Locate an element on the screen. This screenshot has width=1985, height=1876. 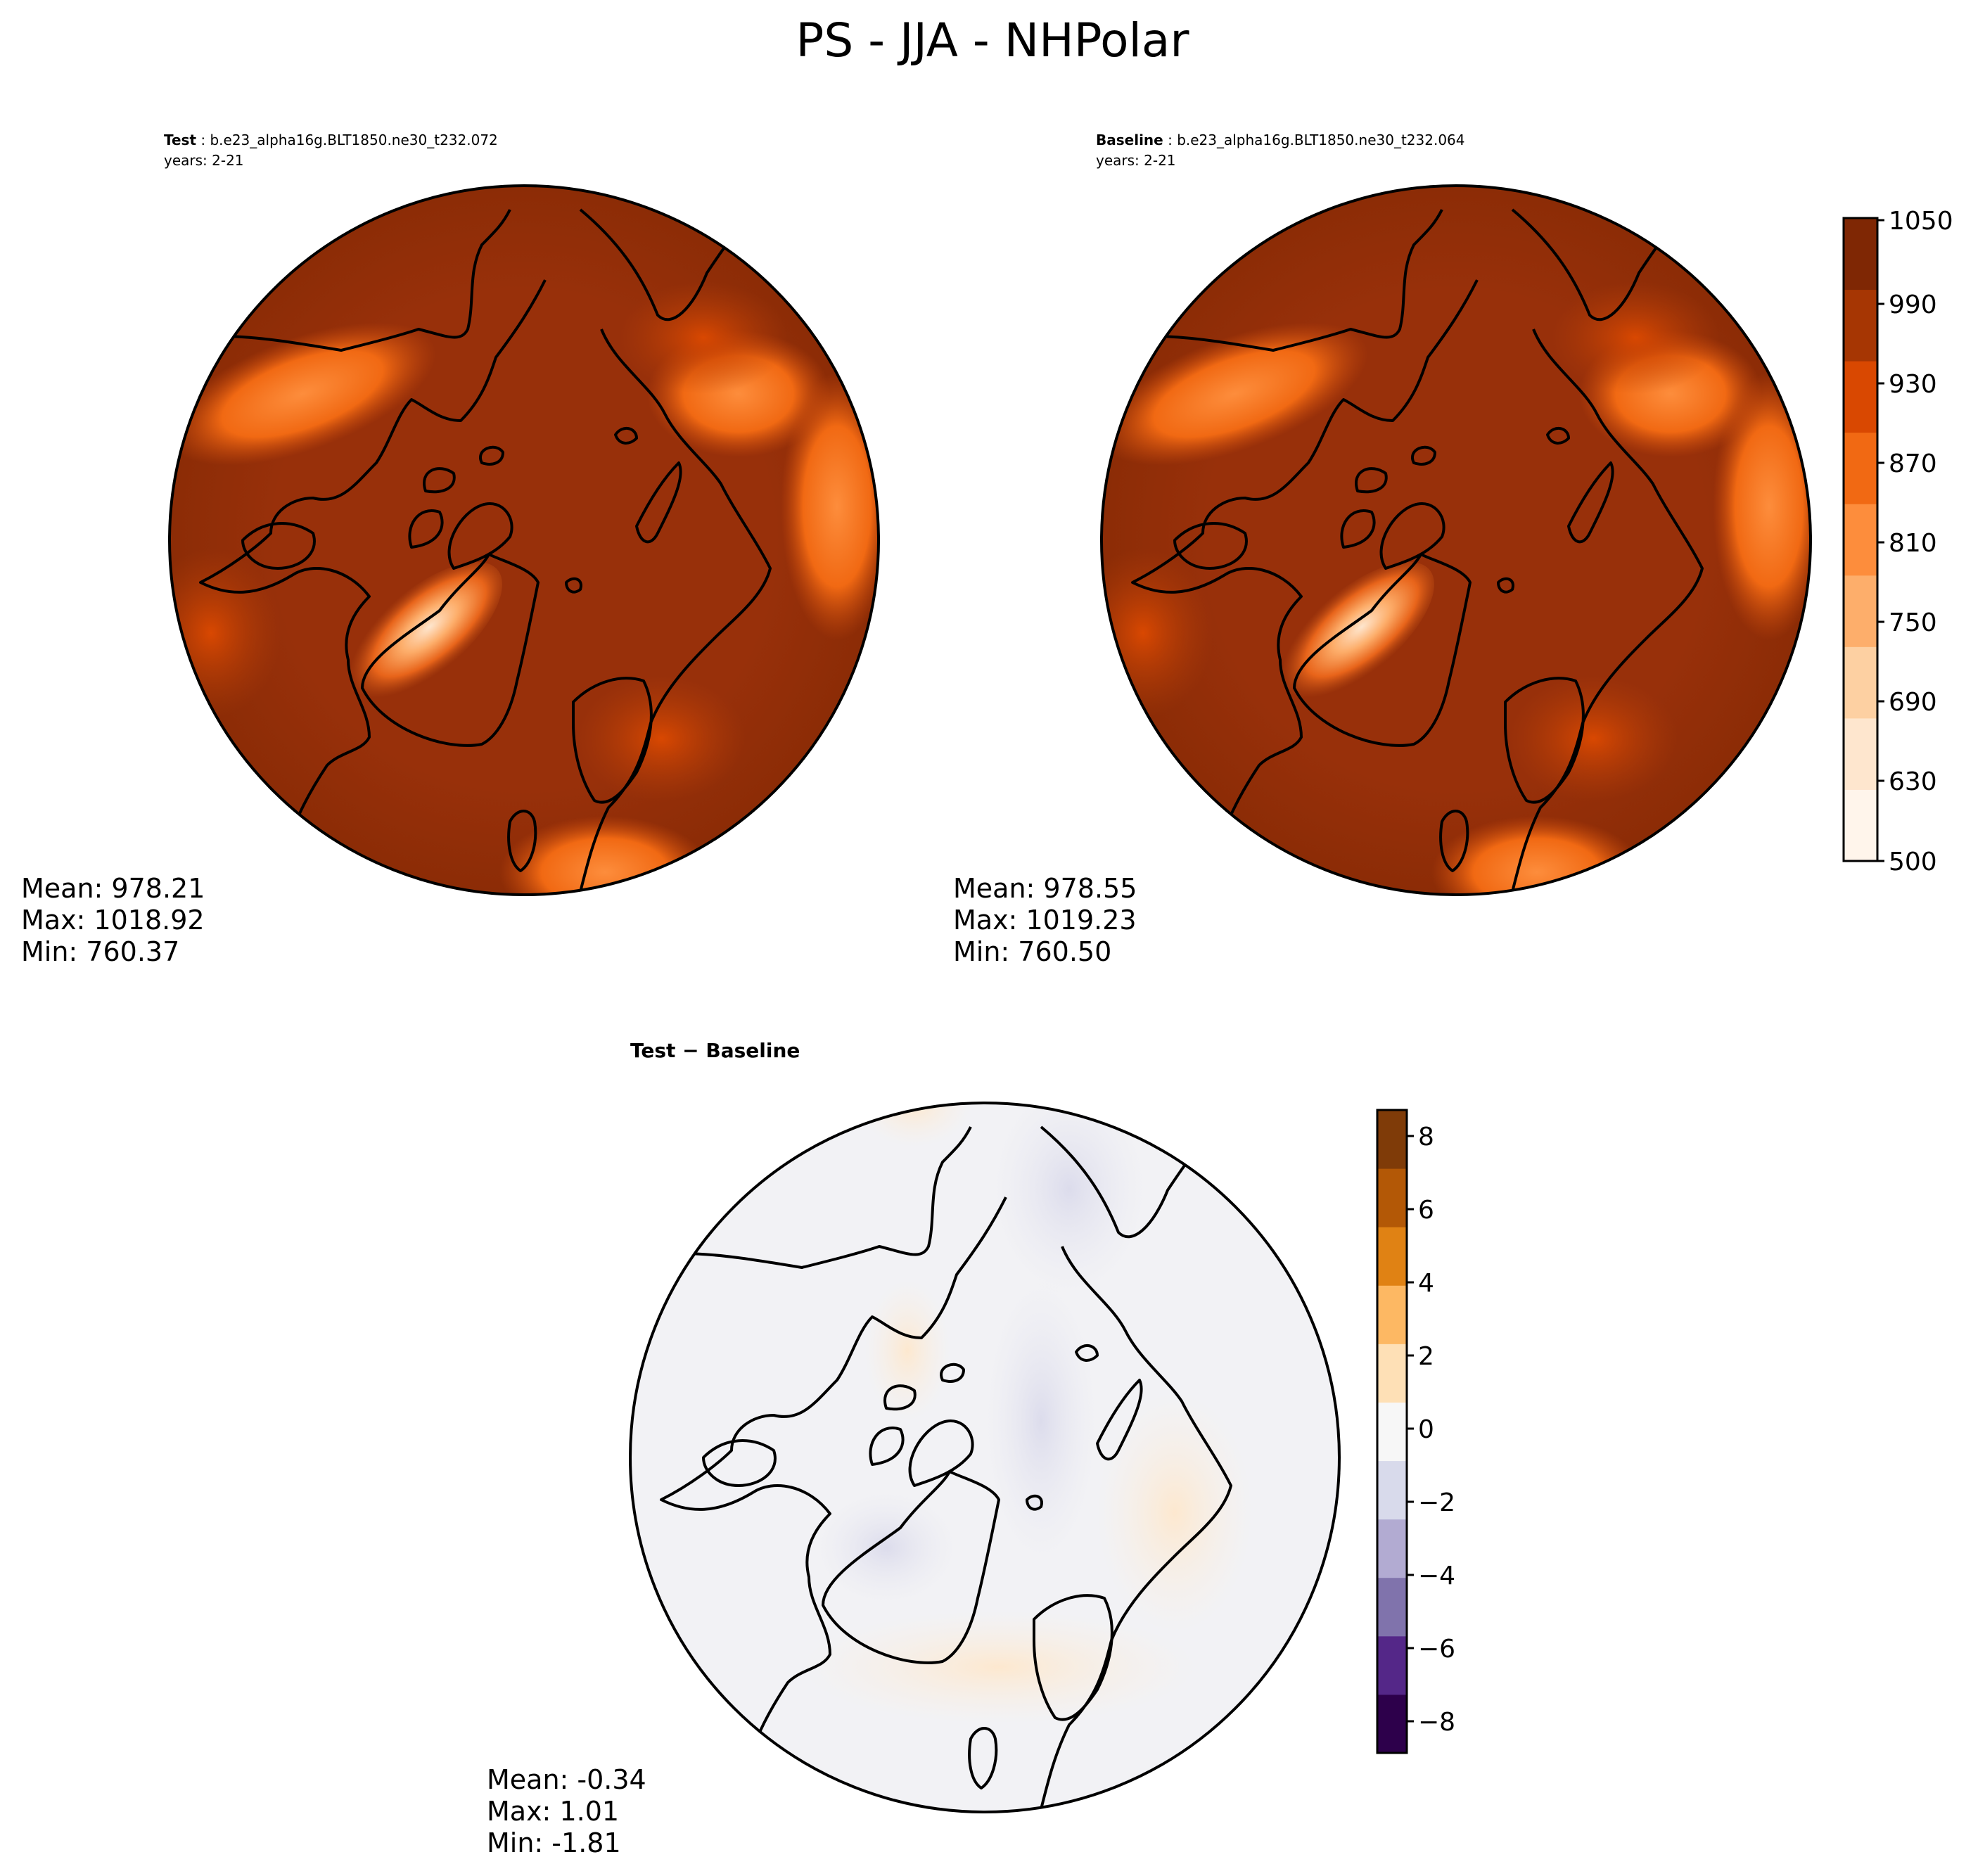
difference-max: Max: 1.01 is located at coordinates (553, 1811).